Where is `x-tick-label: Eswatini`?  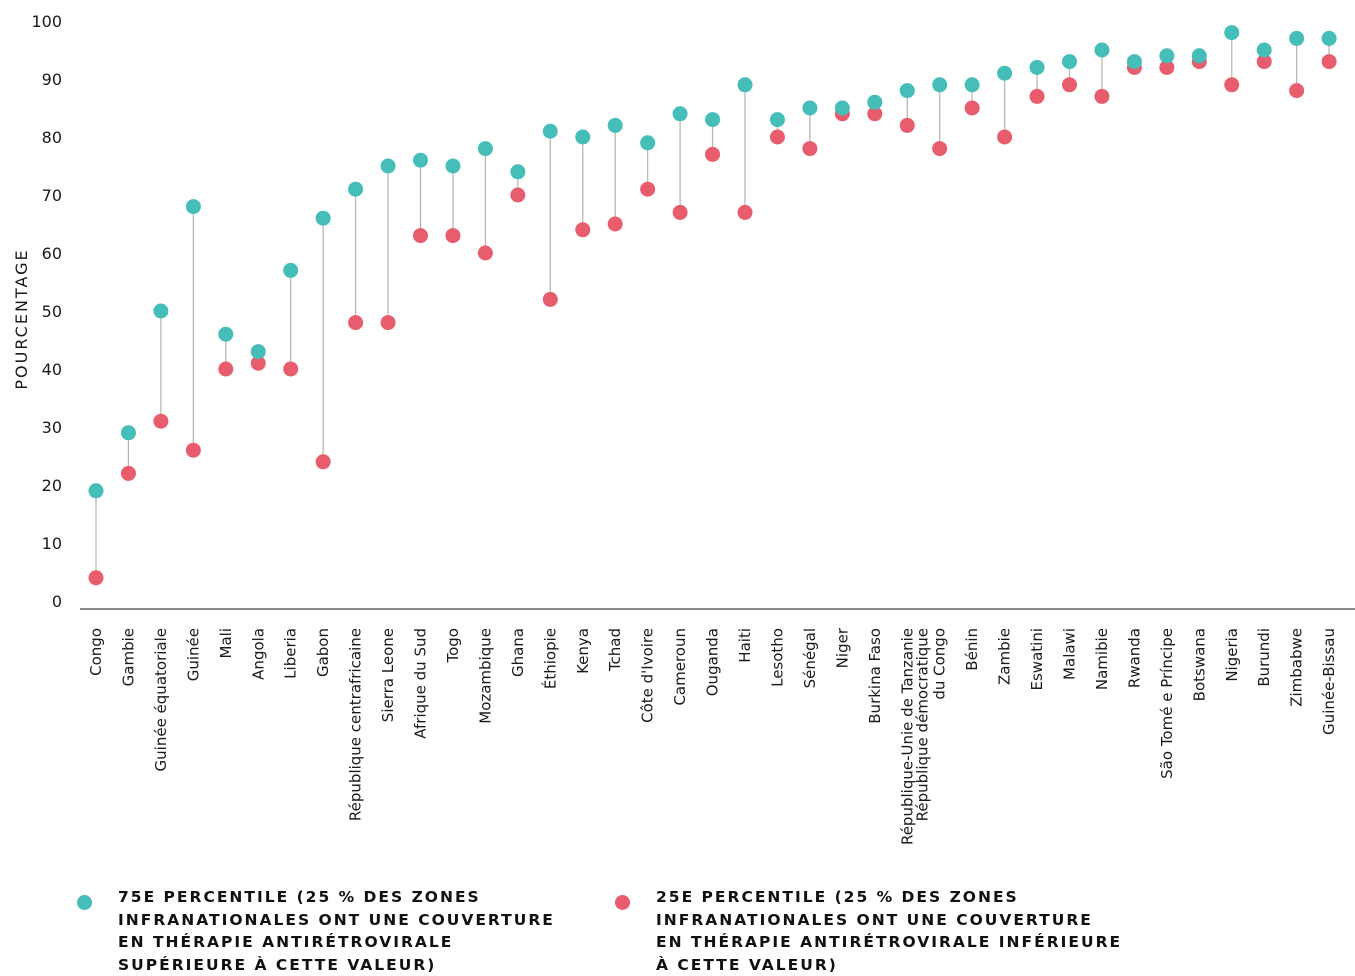
x-tick-label: Eswatini is located at coordinates (1037, 659).